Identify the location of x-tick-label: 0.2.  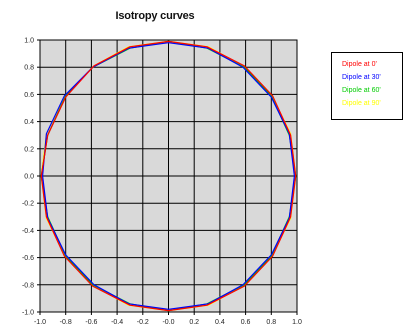
(194, 322).